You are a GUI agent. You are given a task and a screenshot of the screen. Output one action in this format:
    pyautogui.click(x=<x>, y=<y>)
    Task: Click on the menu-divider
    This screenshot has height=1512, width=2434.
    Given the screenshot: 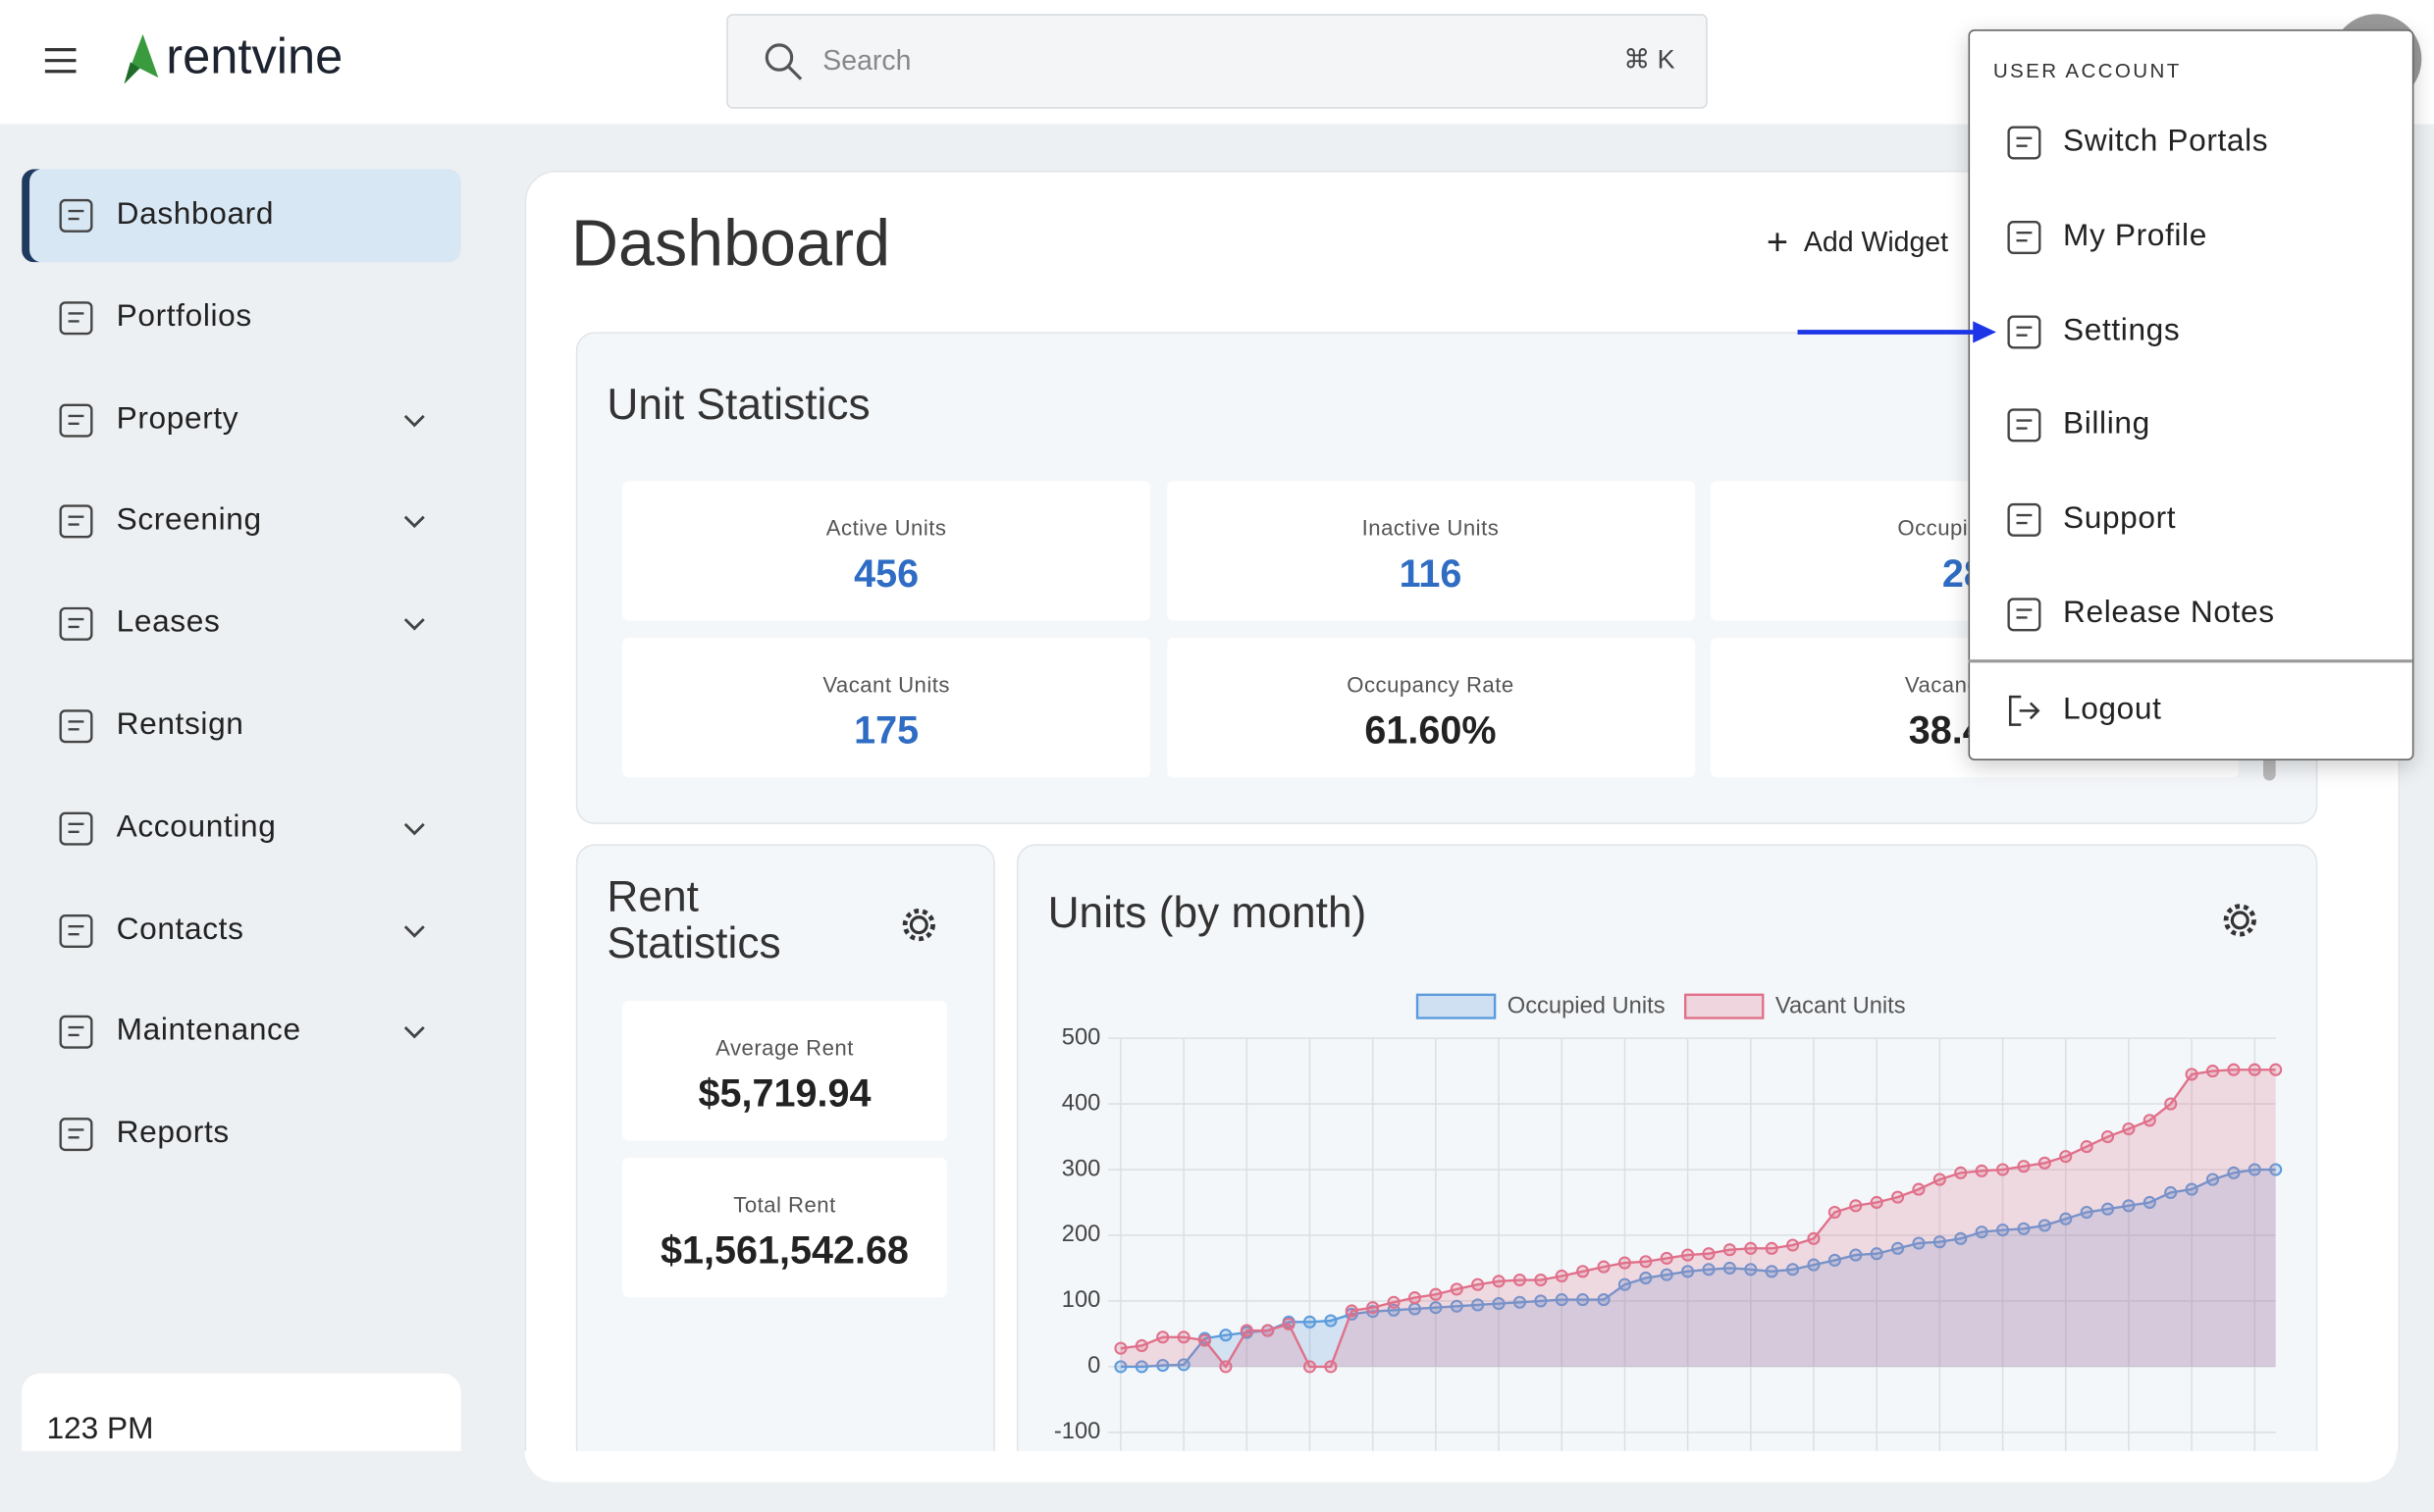 What is the action you would take?
    pyautogui.click(x=2190, y=661)
    